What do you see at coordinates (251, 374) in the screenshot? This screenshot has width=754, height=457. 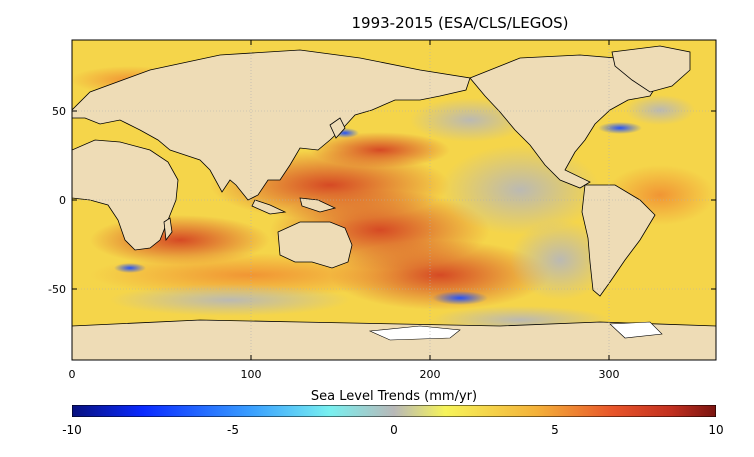 I see `x-tick-label: 100` at bounding box center [251, 374].